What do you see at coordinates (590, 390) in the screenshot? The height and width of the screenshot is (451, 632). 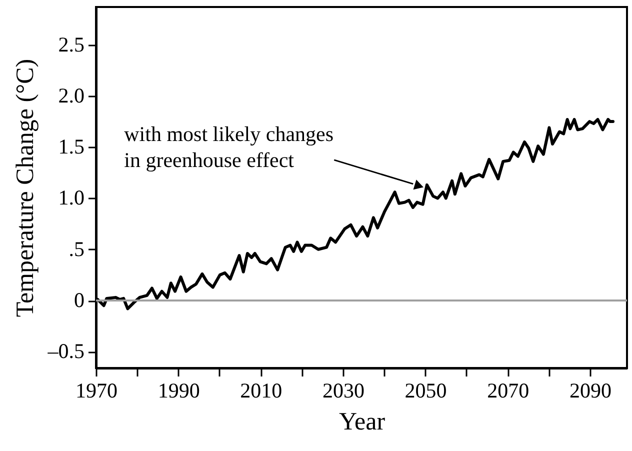 I see `x-tick-label: 2090` at bounding box center [590, 390].